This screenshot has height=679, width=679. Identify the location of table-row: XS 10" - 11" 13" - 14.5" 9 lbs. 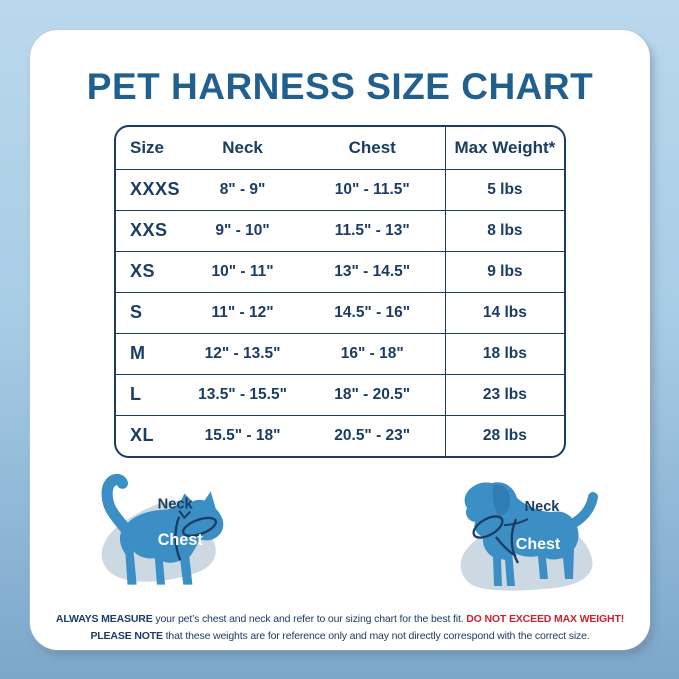
(340, 271).